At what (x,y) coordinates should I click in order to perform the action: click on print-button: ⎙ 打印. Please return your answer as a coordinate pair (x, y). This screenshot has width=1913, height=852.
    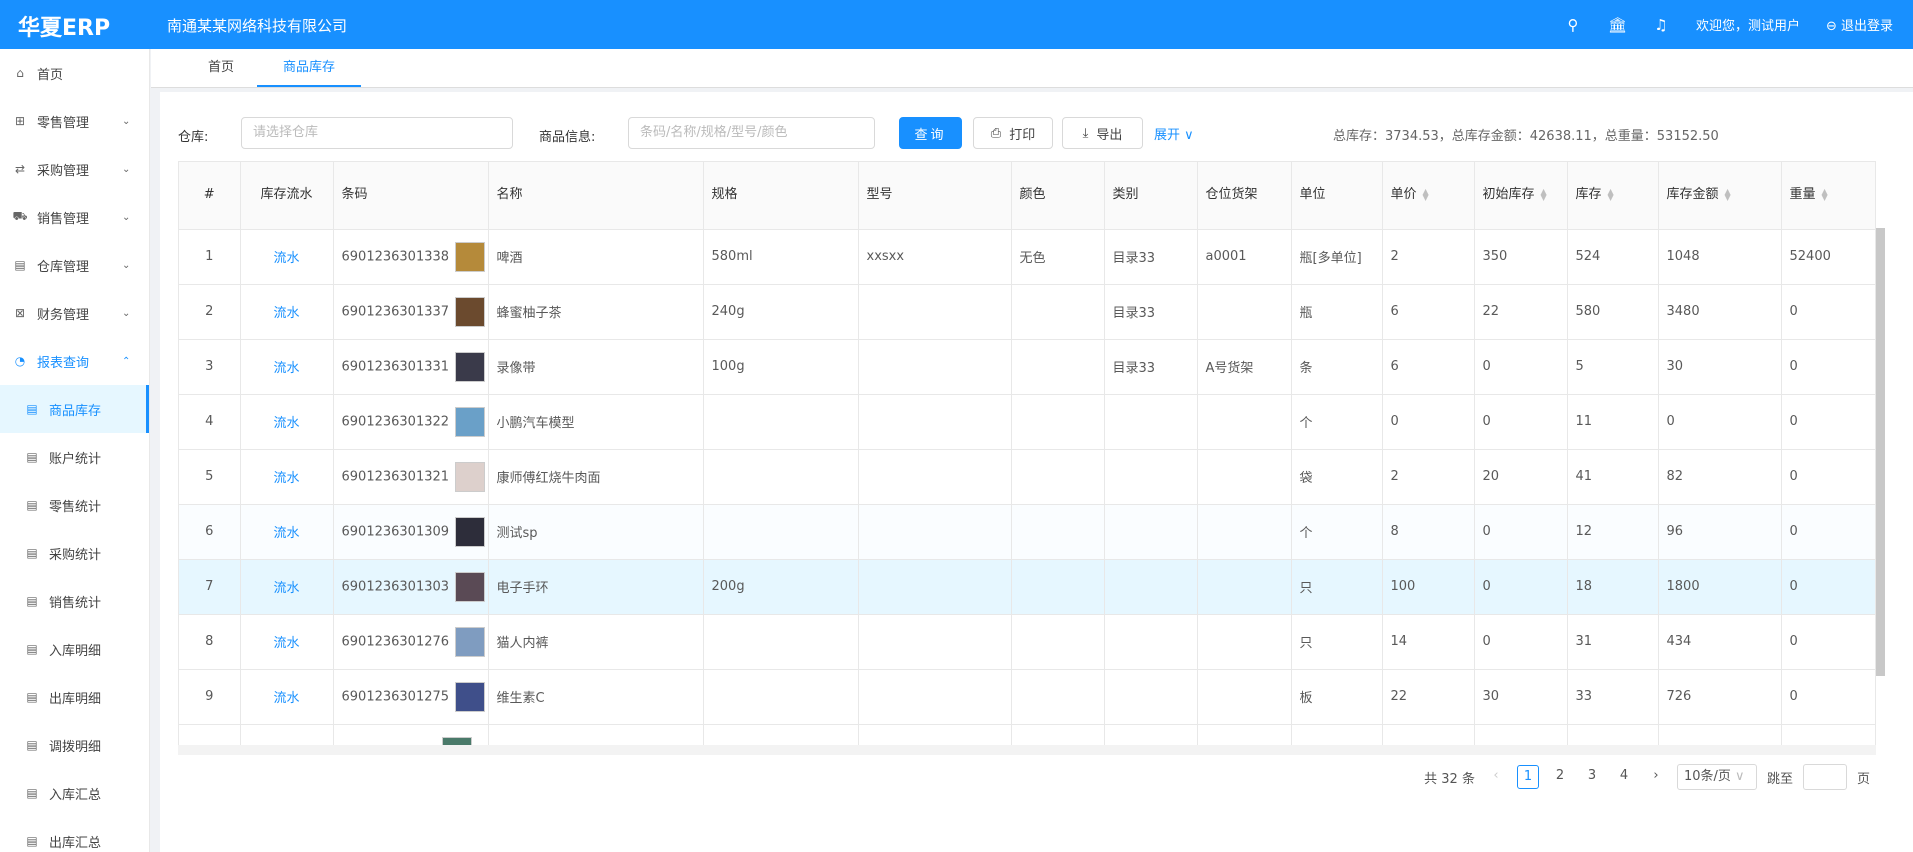
    Looking at the image, I should click on (1013, 133).